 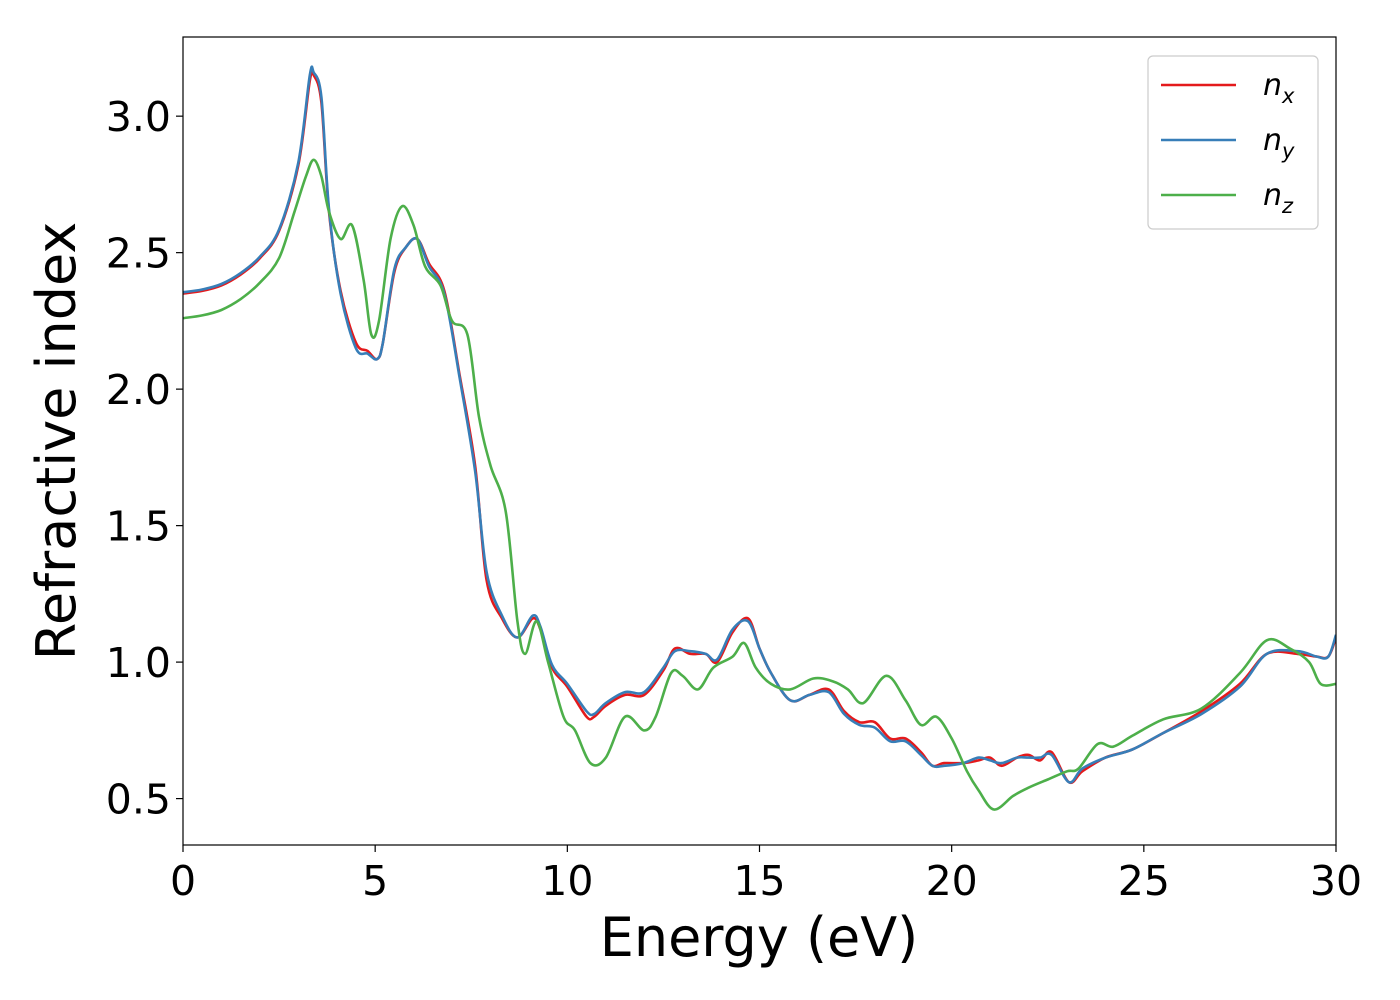 What do you see at coordinates (138, 254) in the screenshot?
I see `y-tick-label: 2.5` at bounding box center [138, 254].